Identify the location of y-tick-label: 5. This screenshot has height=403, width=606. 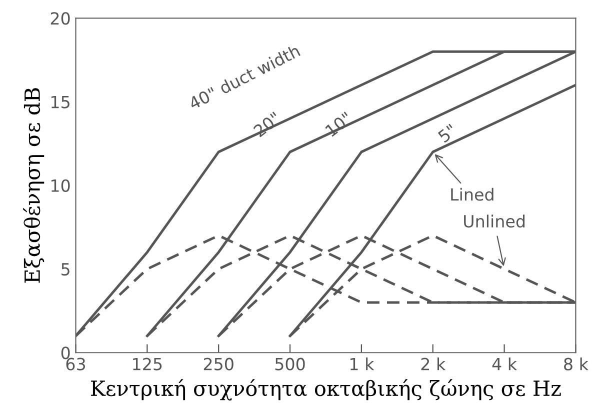
(66, 269).